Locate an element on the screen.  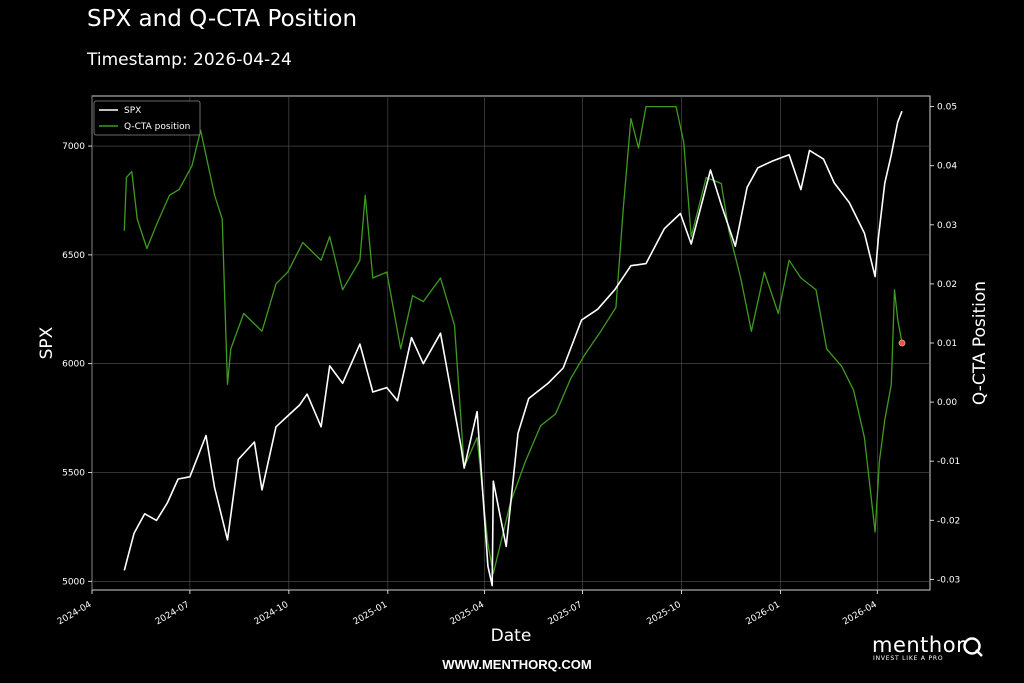
y-tick-label-left: 7000 is located at coordinates (73, 147).